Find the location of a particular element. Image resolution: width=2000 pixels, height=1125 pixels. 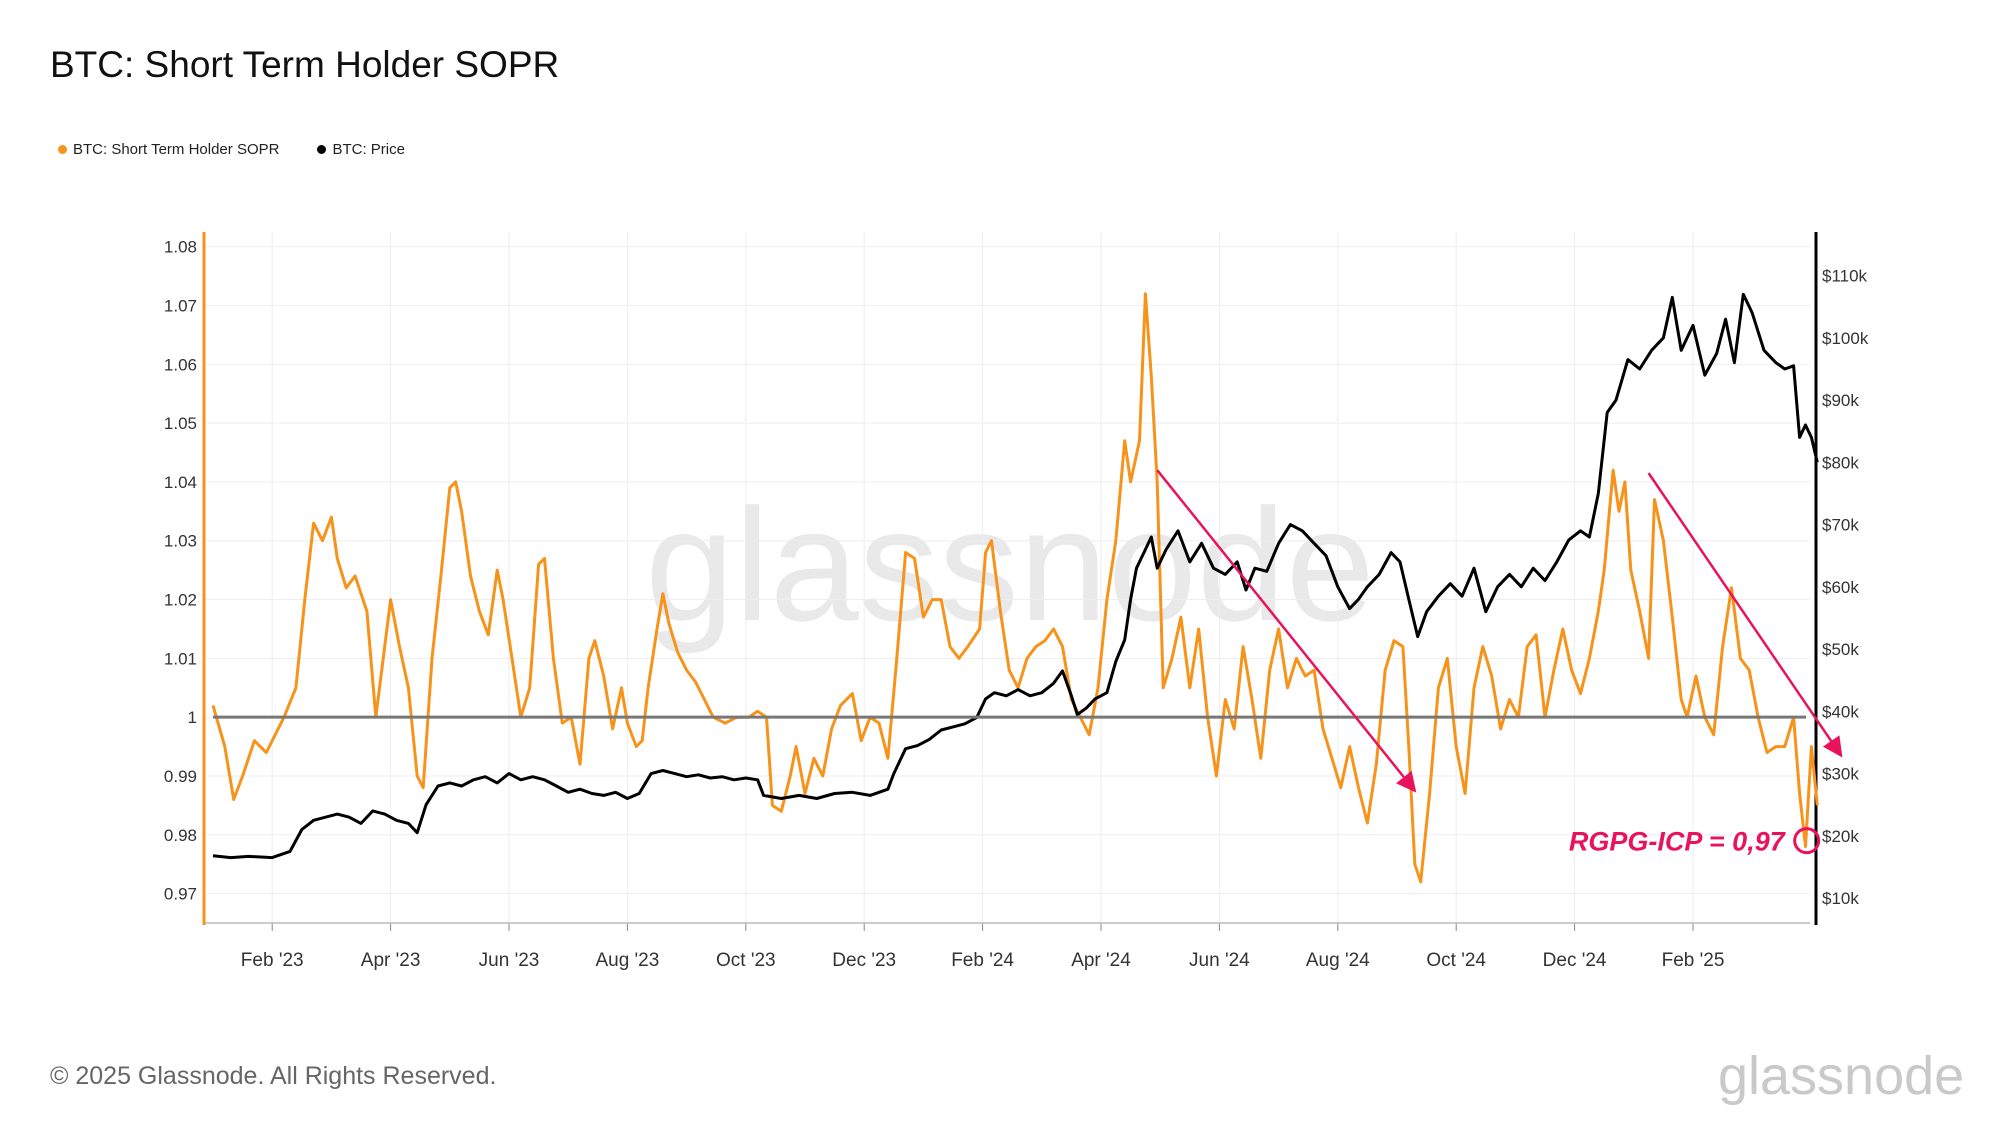

x-tick-label: Dec '23 is located at coordinates (864, 960).